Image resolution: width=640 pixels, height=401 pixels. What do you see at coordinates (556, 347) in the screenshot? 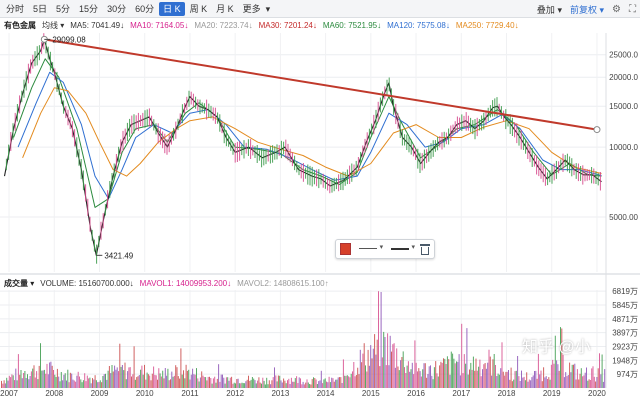
I see `watermark: 知乎 @小` at bounding box center [556, 347].